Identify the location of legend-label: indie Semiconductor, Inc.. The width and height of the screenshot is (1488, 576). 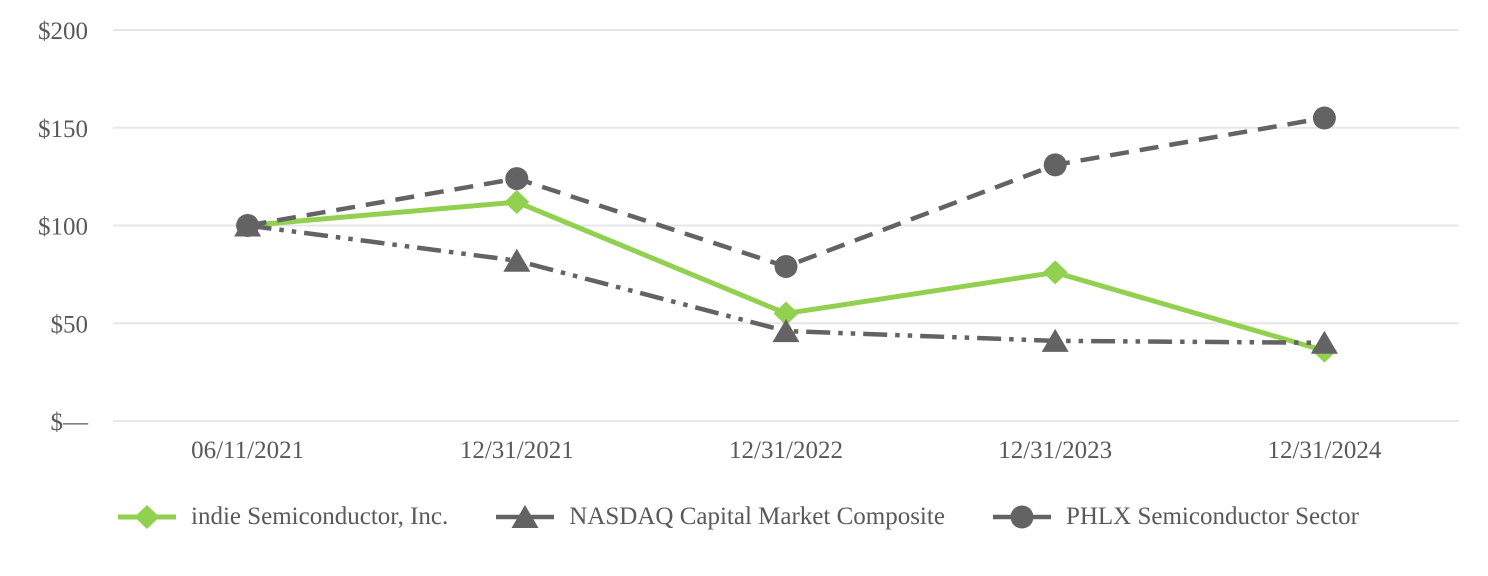
(320, 516).